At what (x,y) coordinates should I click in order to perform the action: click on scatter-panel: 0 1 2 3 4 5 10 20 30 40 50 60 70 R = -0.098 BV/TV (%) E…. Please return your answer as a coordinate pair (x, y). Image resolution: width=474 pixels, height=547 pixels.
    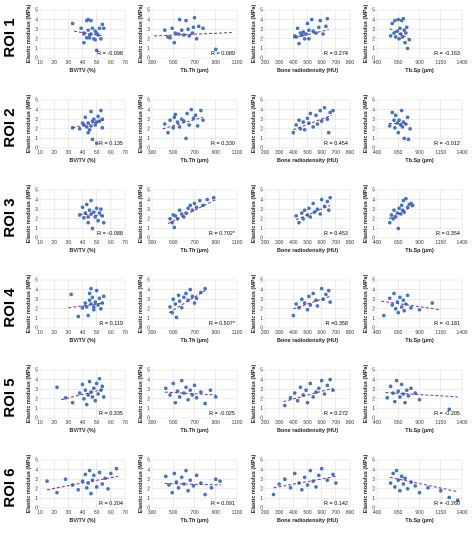
    Looking at the image, I should click on (77, 39).